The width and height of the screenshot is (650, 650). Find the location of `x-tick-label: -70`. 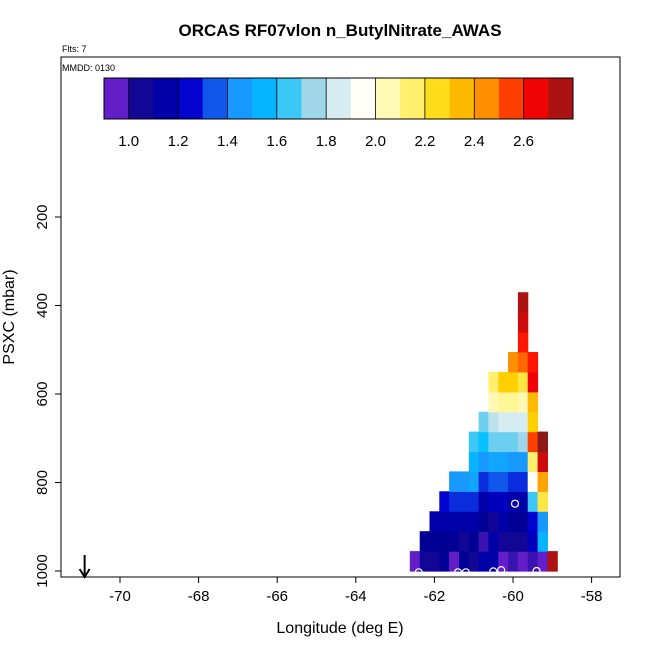

x-tick-label: -70 is located at coordinates (120, 596).